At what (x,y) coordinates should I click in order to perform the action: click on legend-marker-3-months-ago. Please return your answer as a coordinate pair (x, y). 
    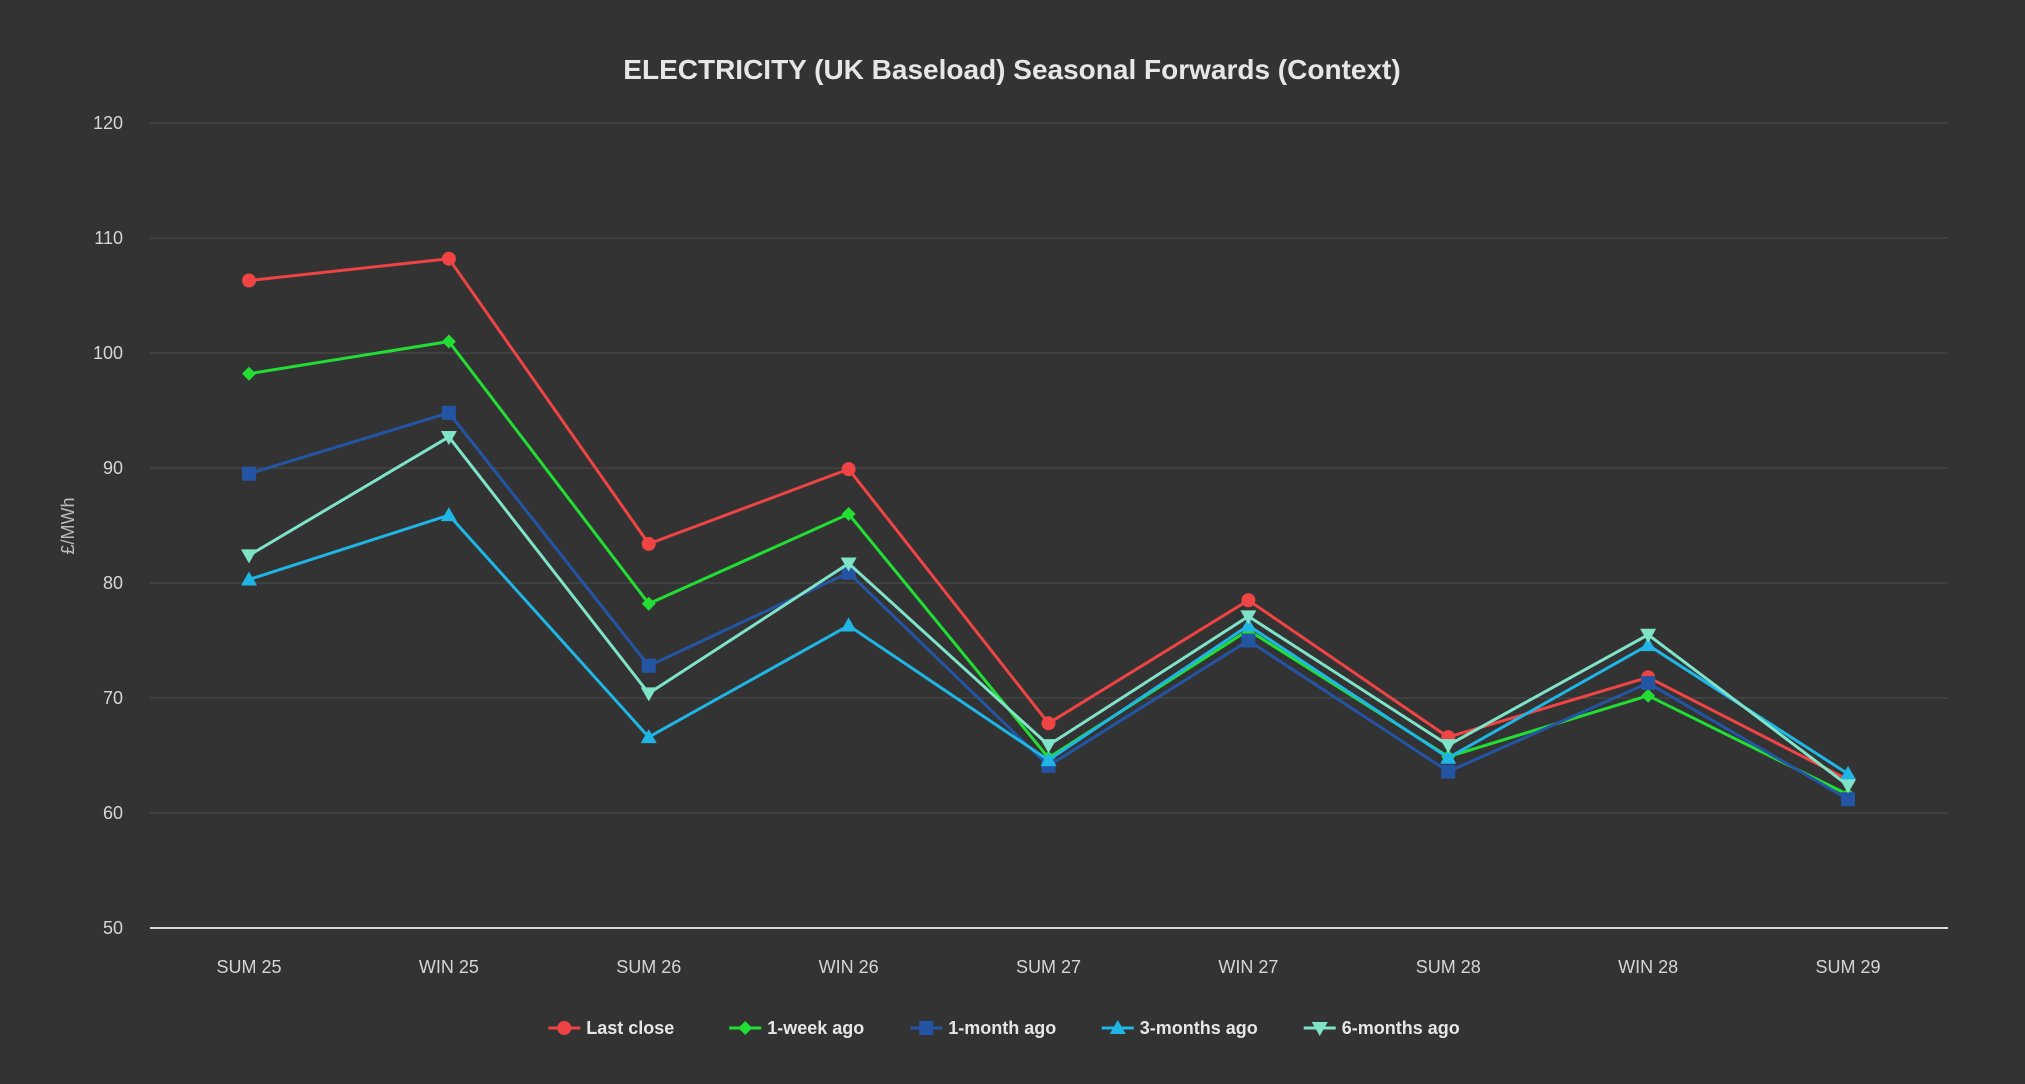
    Looking at the image, I should click on (1117, 1027).